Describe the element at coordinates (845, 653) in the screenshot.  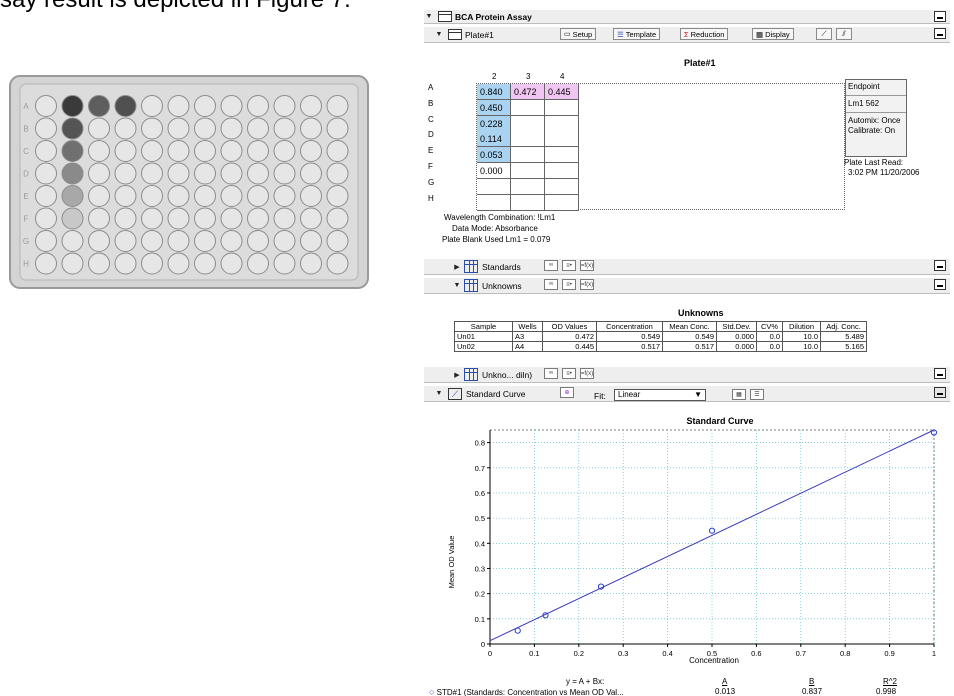
I see `x-tick-label: 0.8` at that location.